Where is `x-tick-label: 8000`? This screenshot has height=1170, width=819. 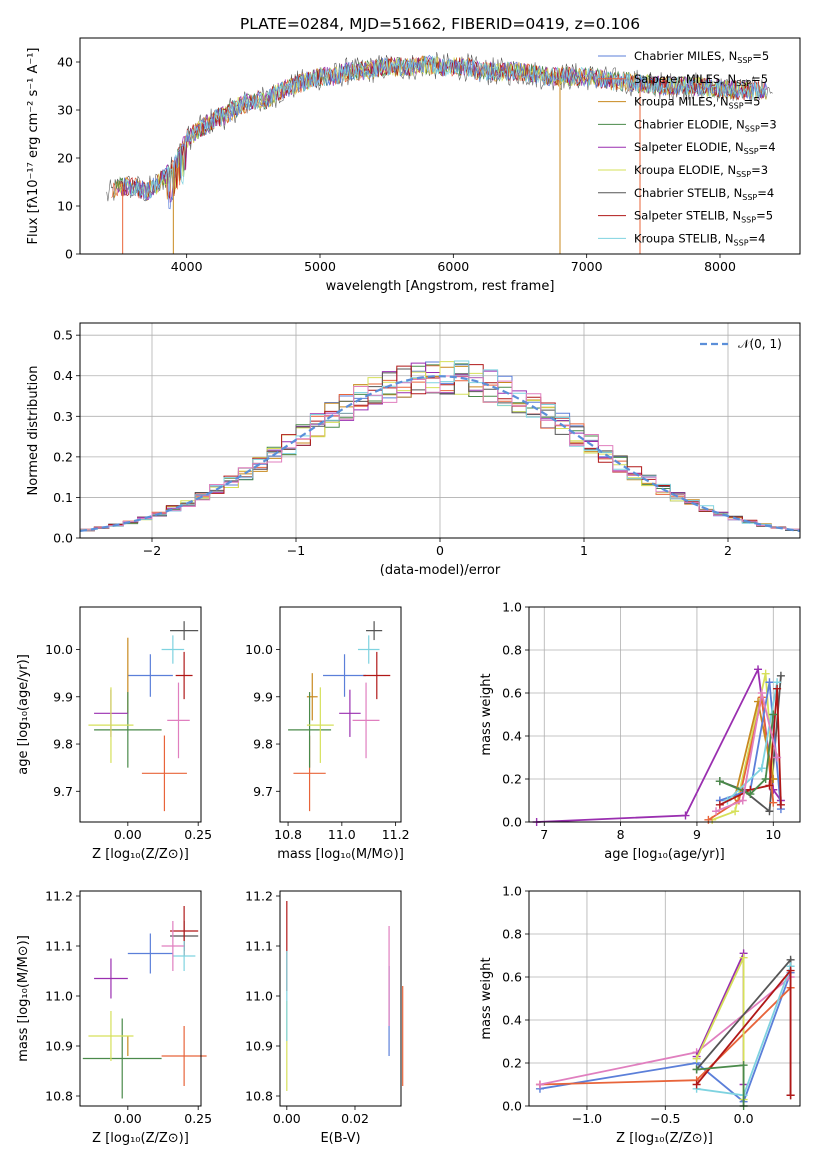 x-tick-label: 8000 is located at coordinates (720, 266).